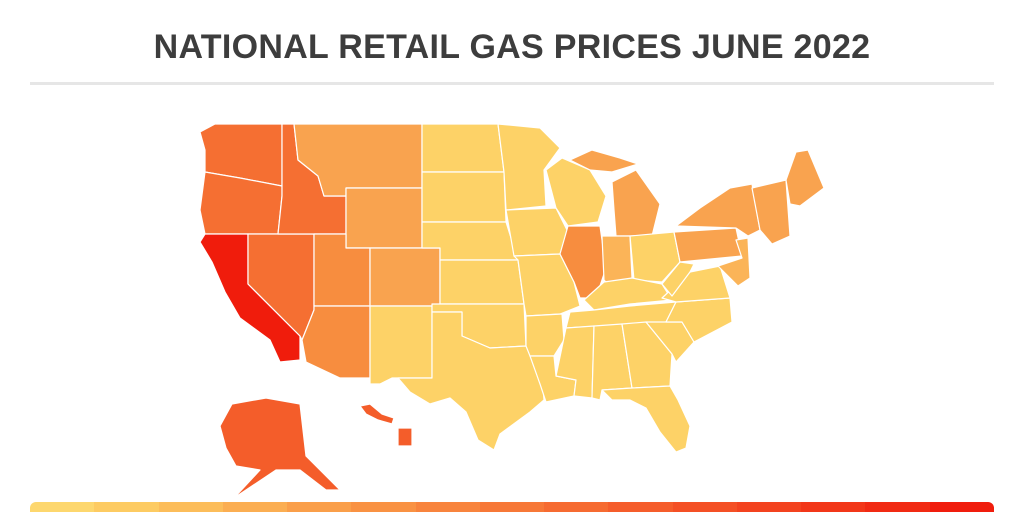 The width and height of the screenshot is (1024, 512). Describe the element at coordinates (646, 419) in the screenshot. I see `state-FL` at that location.